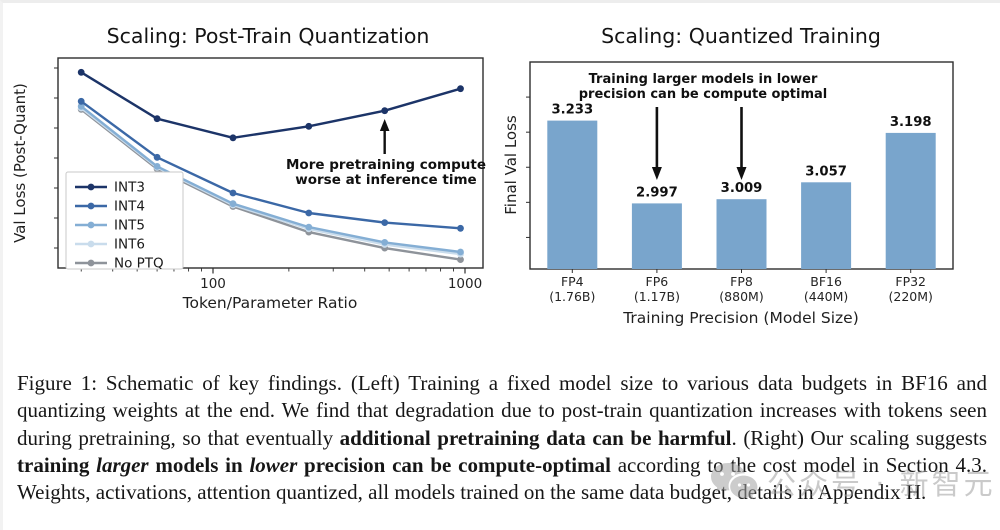 The image size is (1000, 530). I want to click on legend-label: INT4, so click(129, 207).